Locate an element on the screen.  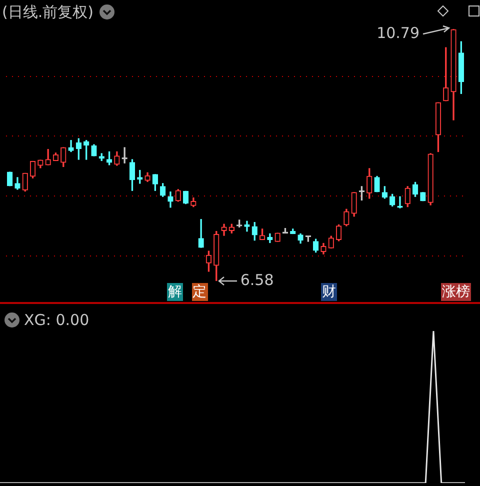
annotation: 10.79 is located at coordinates (398, 33).